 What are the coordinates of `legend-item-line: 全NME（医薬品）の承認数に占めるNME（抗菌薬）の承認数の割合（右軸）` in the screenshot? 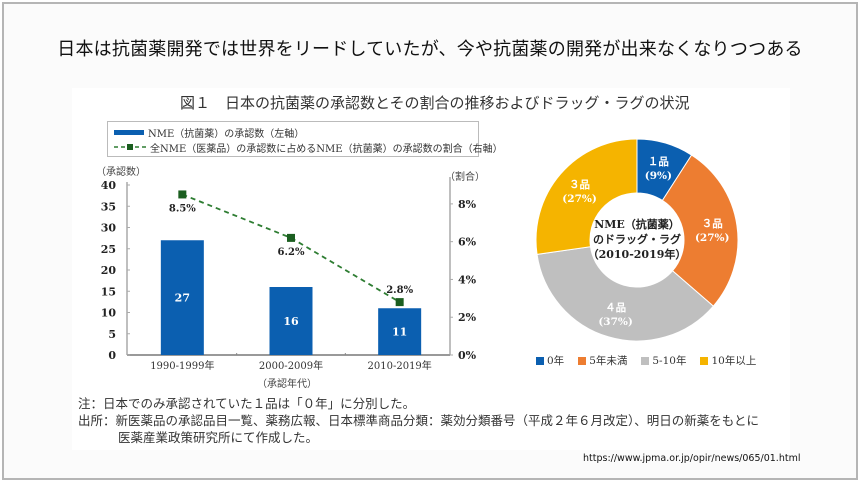 It's located at (308, 147).